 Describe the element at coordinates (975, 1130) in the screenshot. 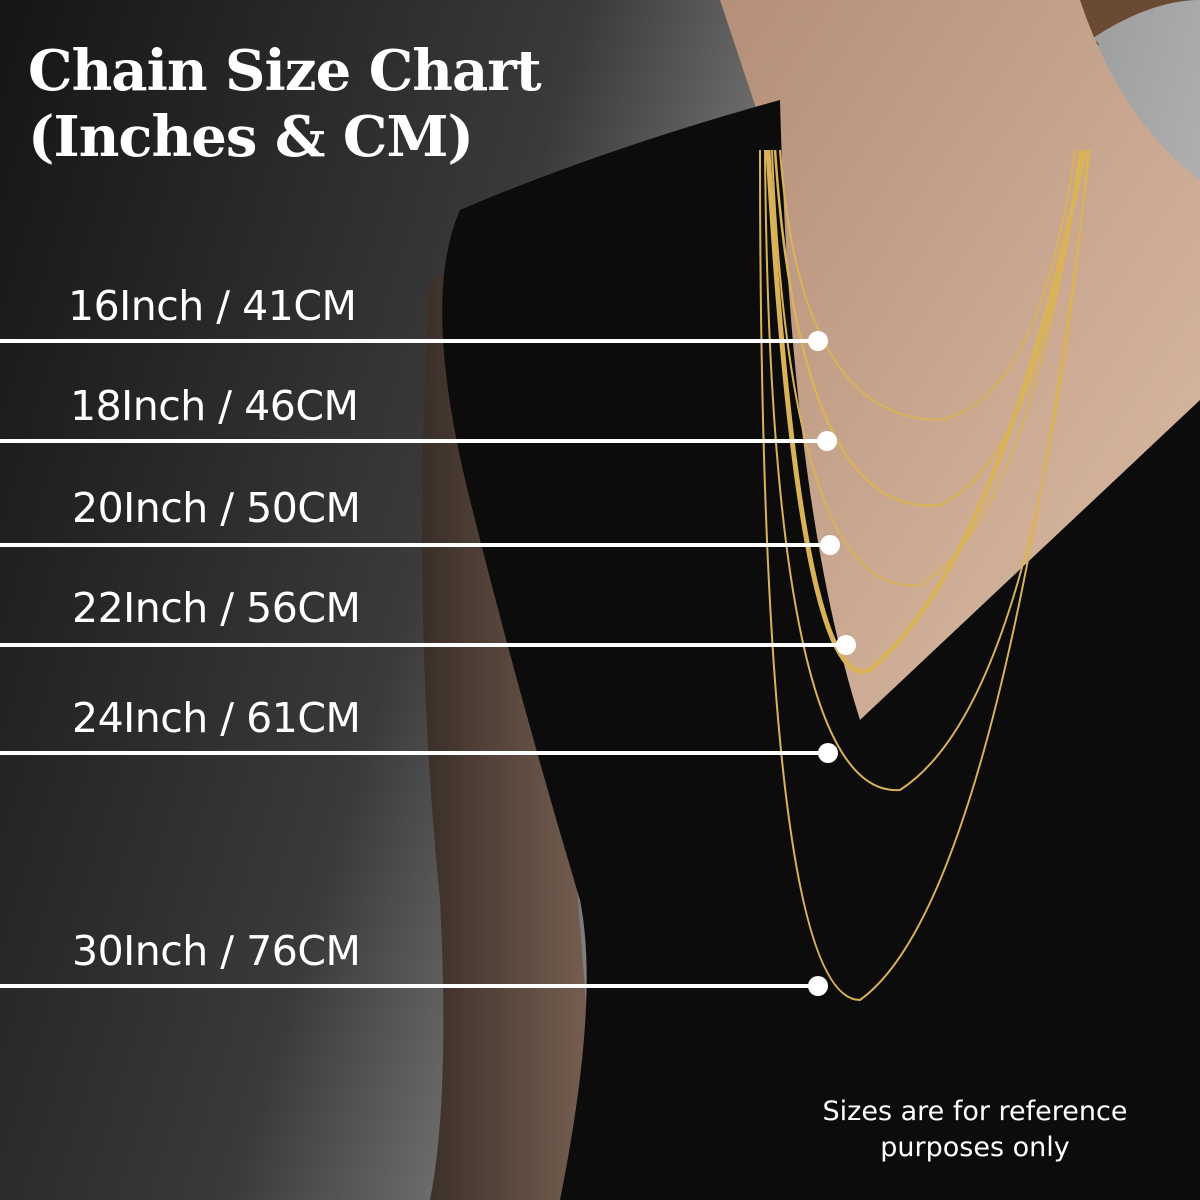

I see `reference-note: Sizes are for reference purposes only` at that location.